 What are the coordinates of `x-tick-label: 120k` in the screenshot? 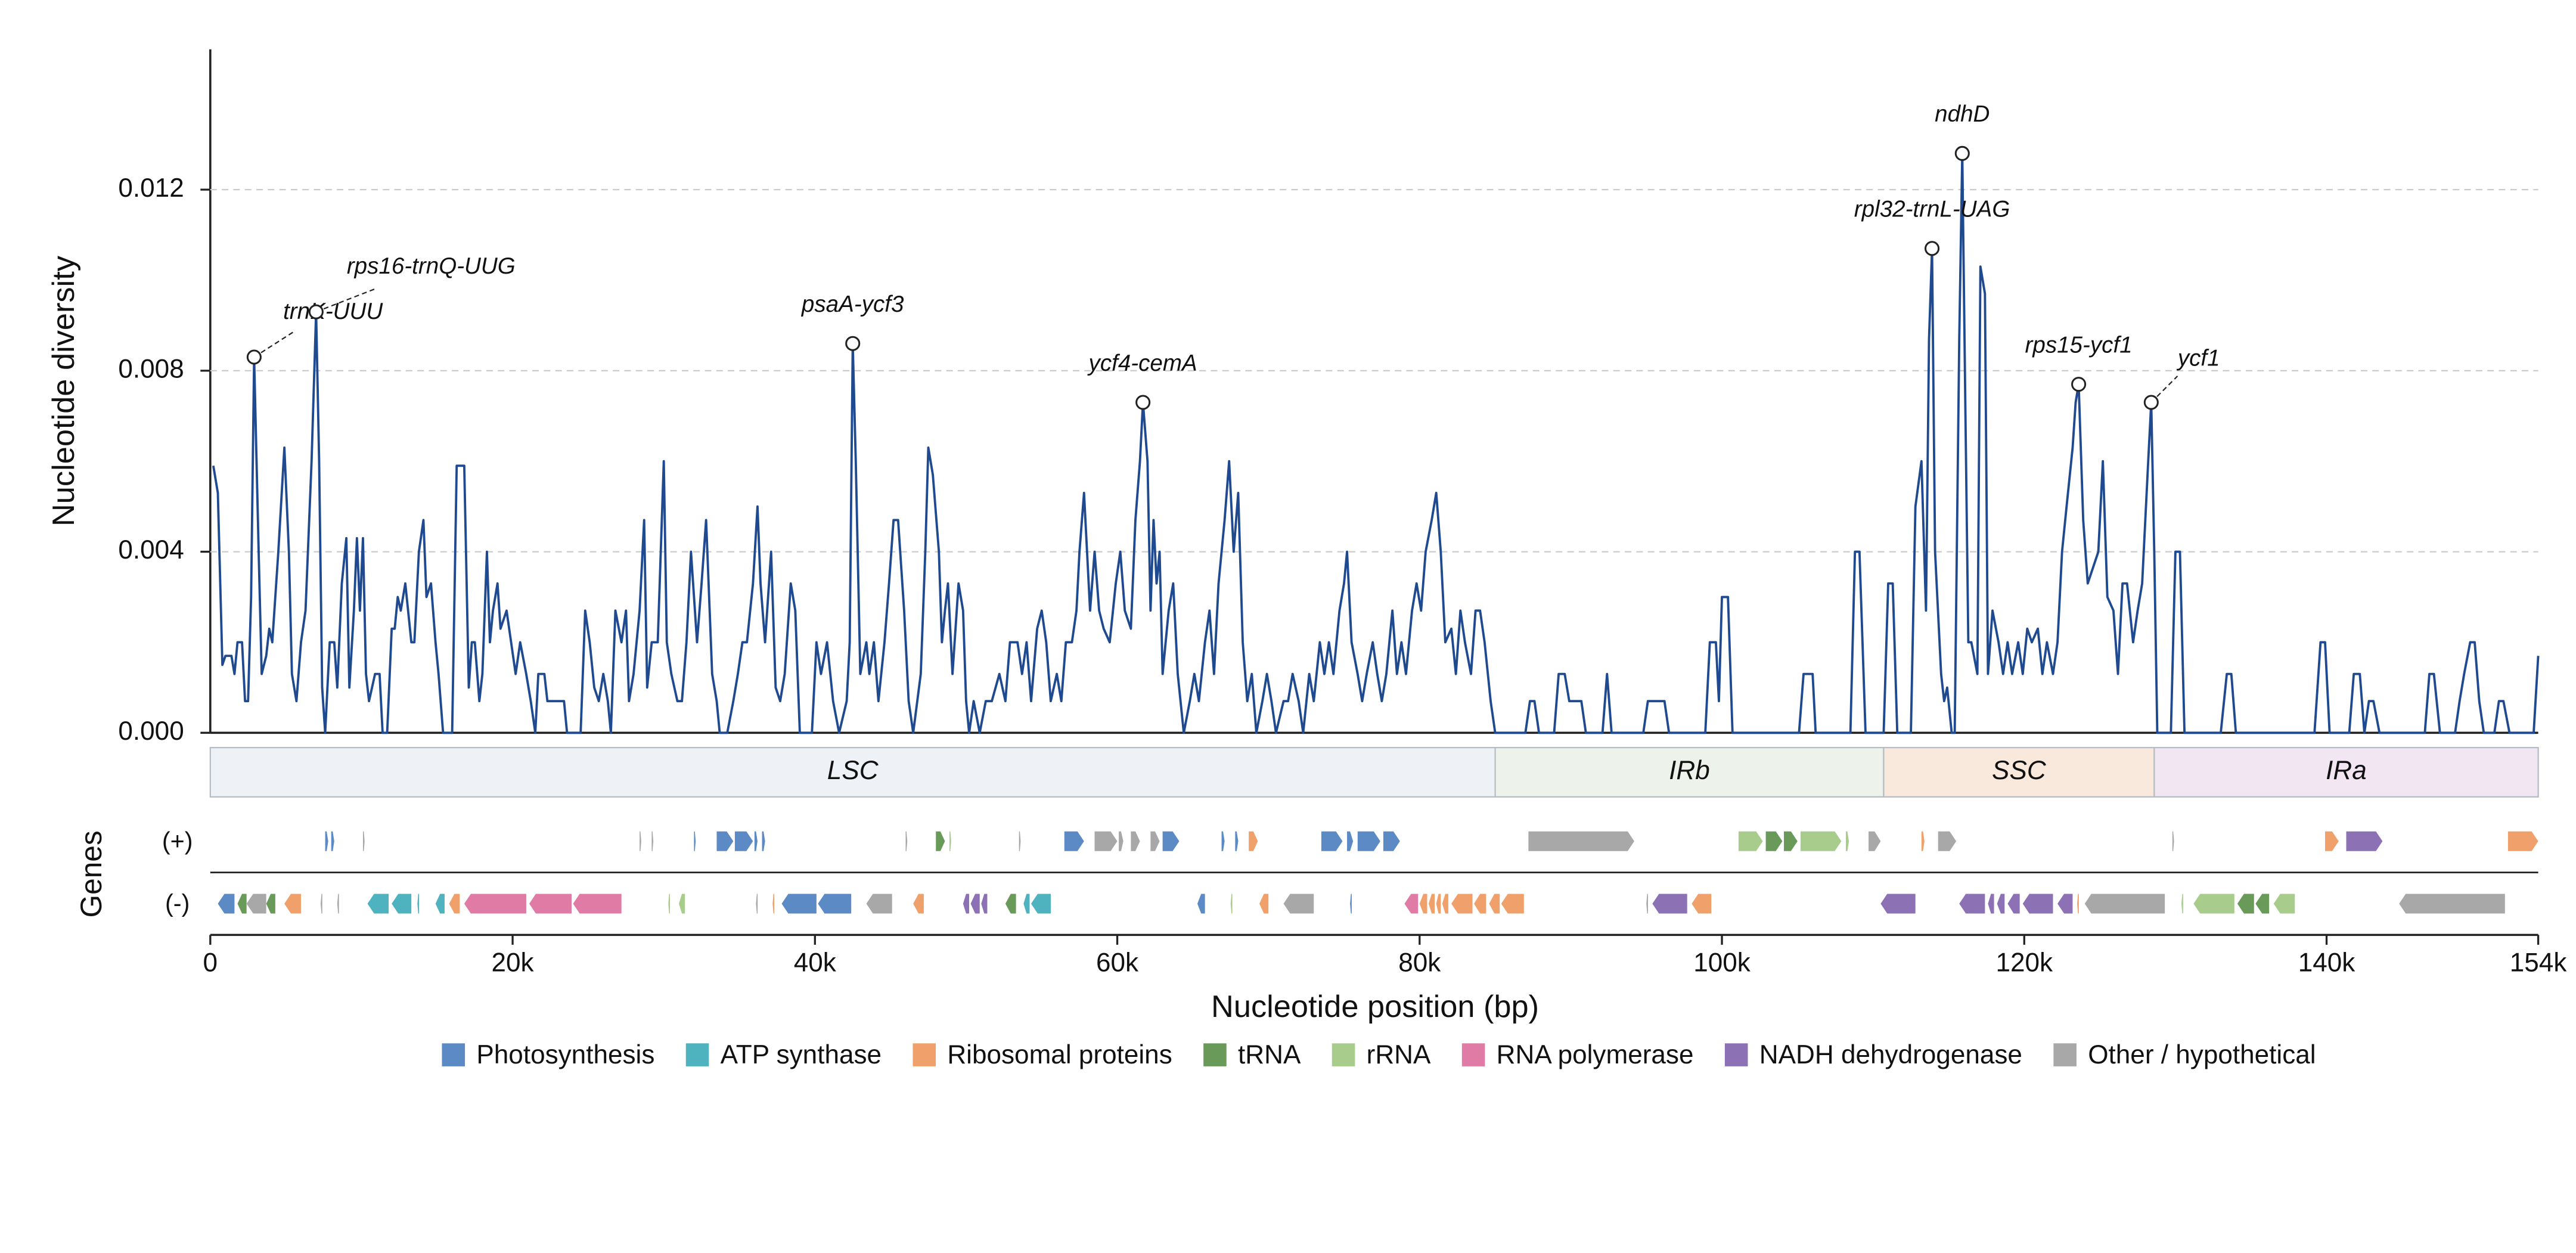 It's located at (2024, 963).